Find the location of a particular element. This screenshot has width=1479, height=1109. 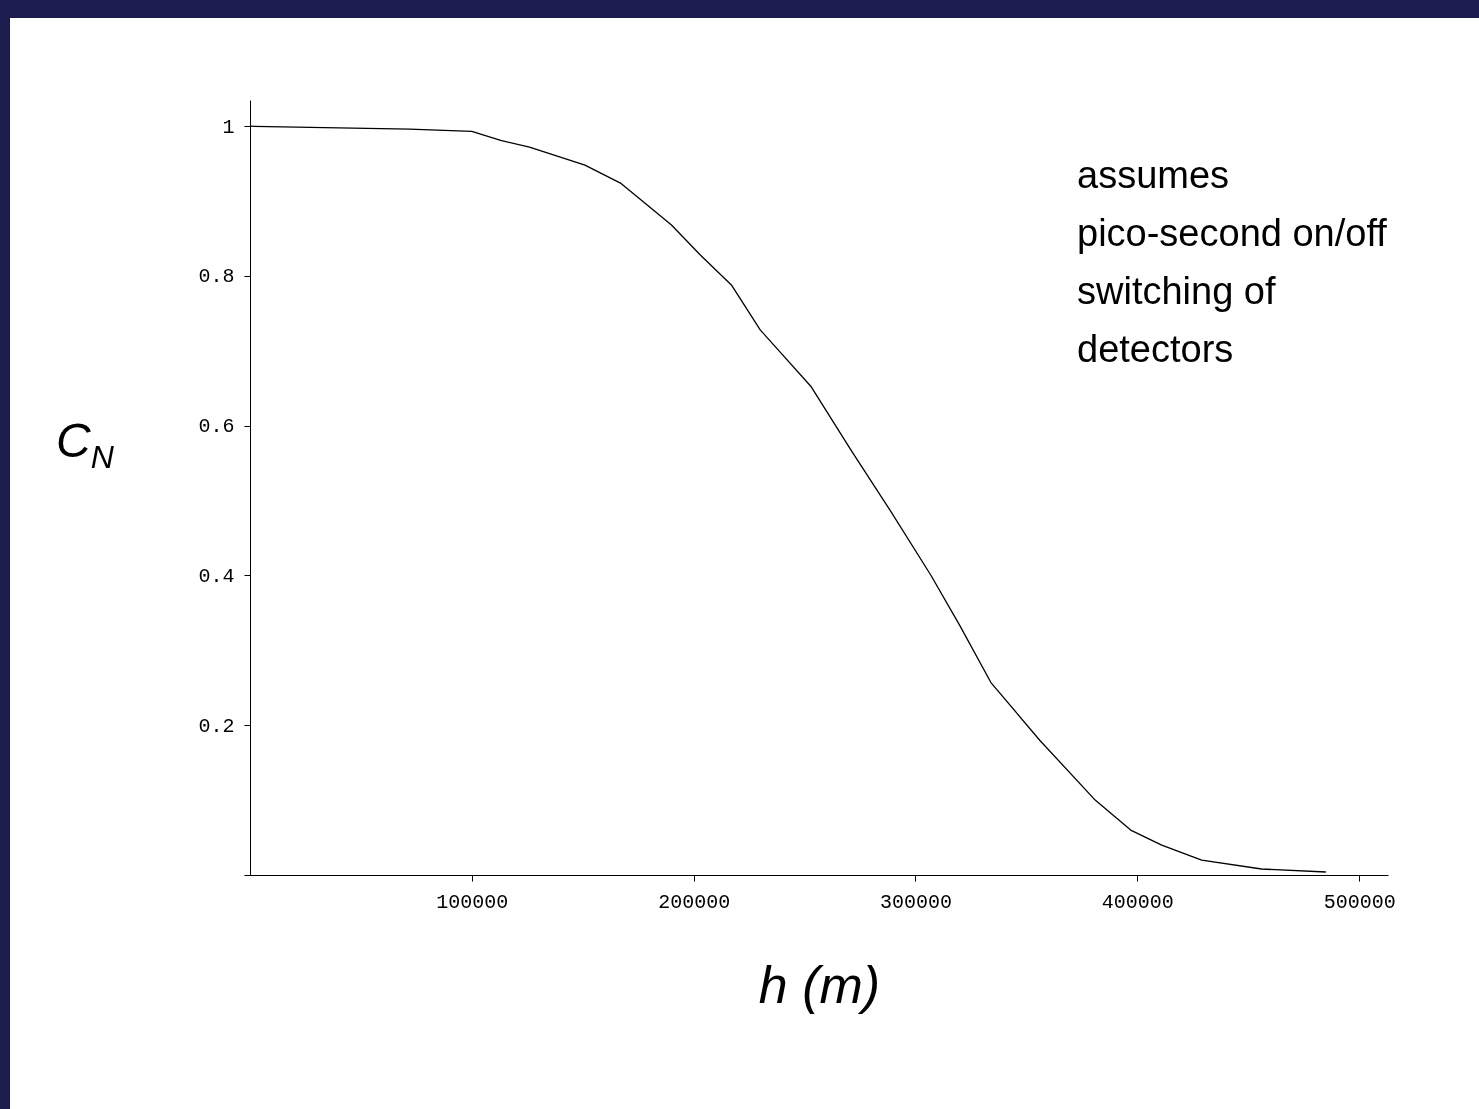

y-tick-label: 0.4 is located at coordinates (216, 576).